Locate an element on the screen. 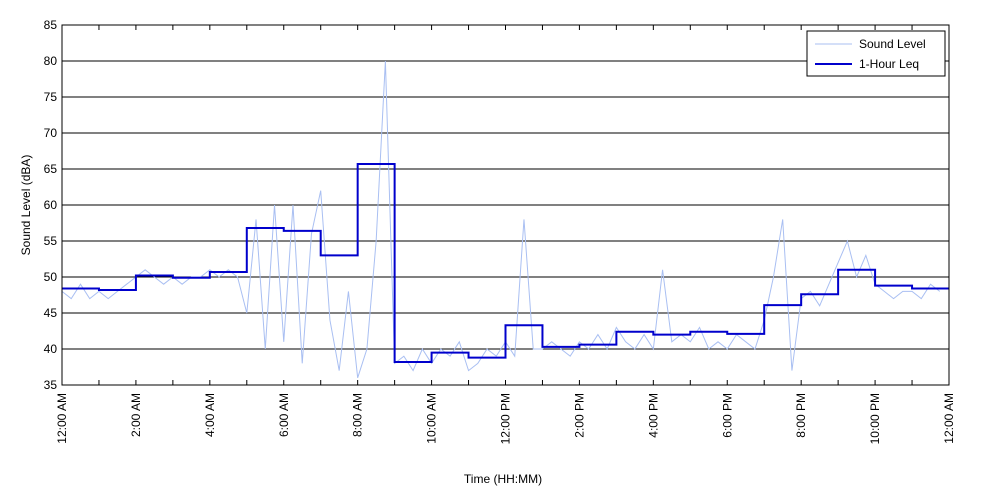 The height and width of the screenshot is (500, 1000). x-tick-label: 2:00 PM is located at coordinates (579, 415).